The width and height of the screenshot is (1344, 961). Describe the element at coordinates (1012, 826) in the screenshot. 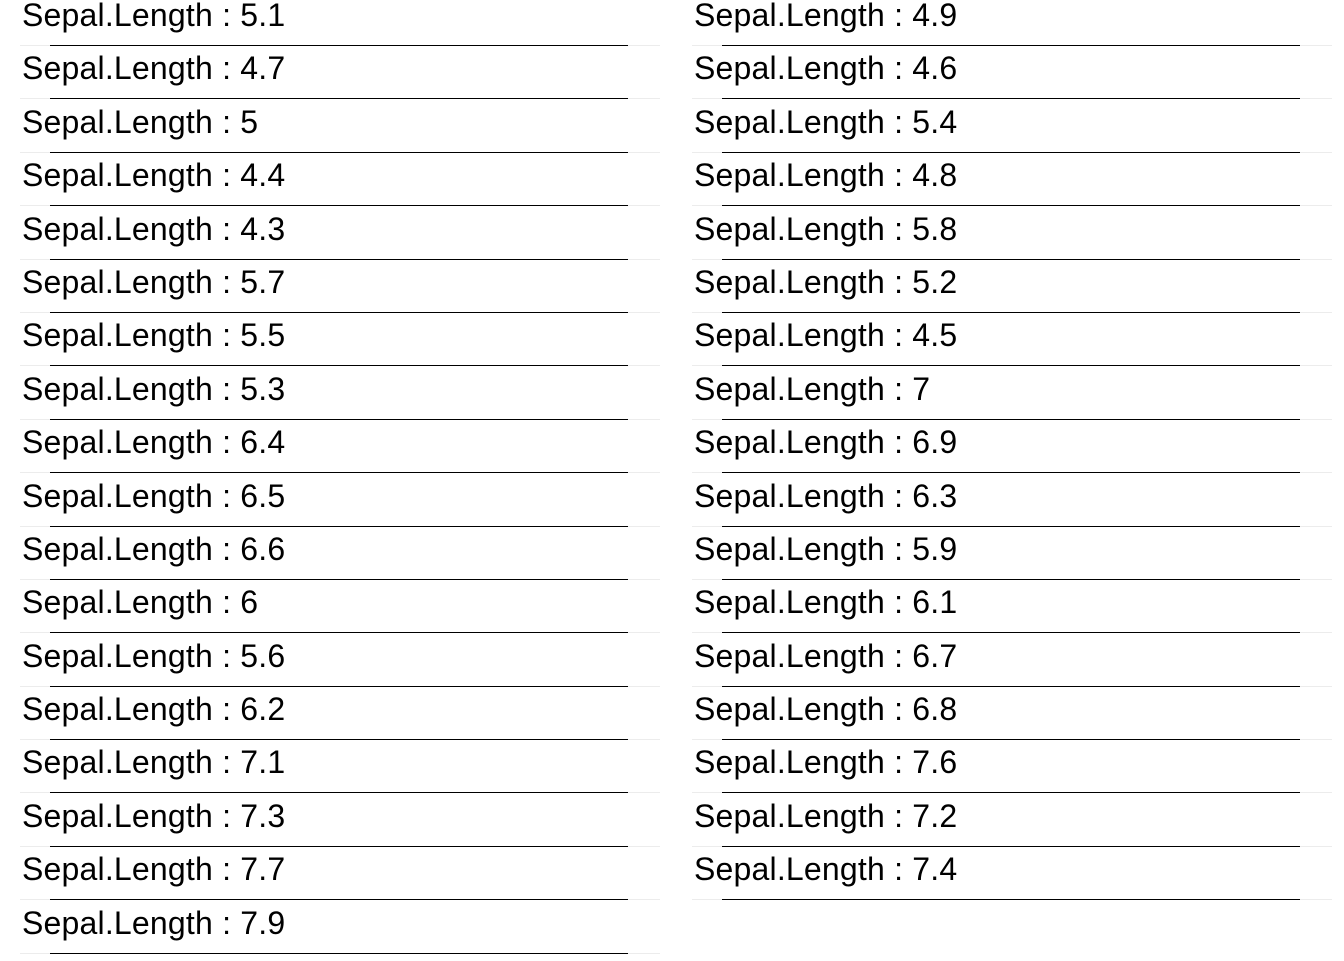

I see `list-item: Sepal.Length : 7.2` at that location.